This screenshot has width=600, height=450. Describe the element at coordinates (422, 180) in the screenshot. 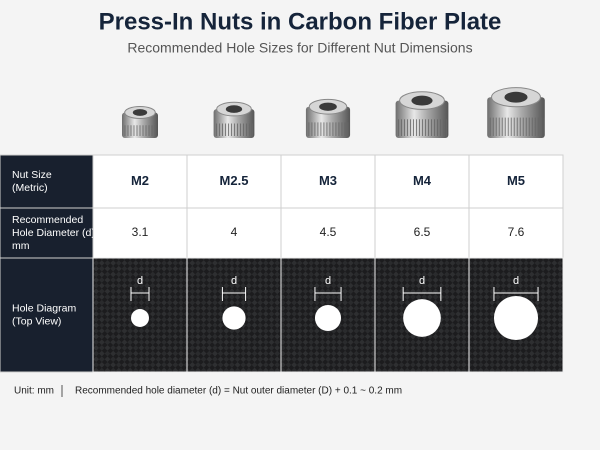

I see `column-header: M4` at that location.